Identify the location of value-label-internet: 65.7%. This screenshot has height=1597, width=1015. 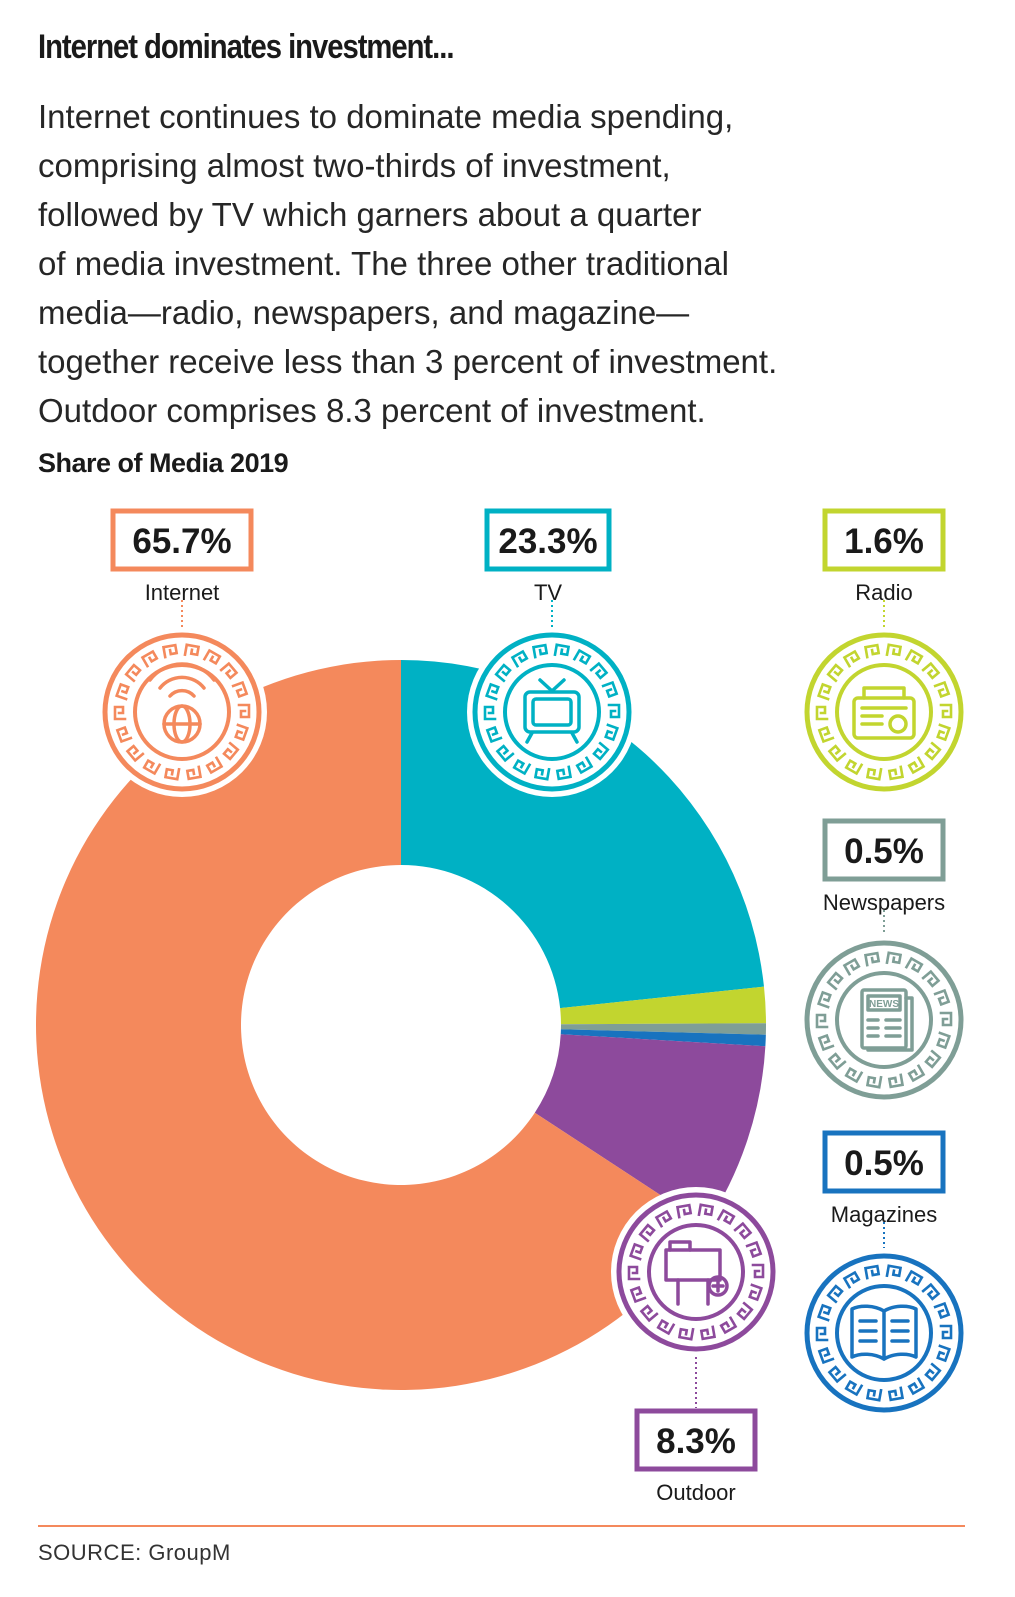
(181, 541).